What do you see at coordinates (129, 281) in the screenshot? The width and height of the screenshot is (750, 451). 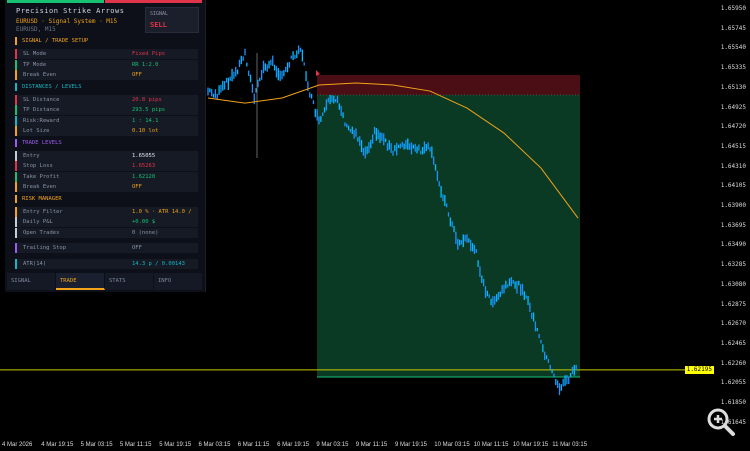 I see `tab-stats: STATS` at bounding box center [129, 281].